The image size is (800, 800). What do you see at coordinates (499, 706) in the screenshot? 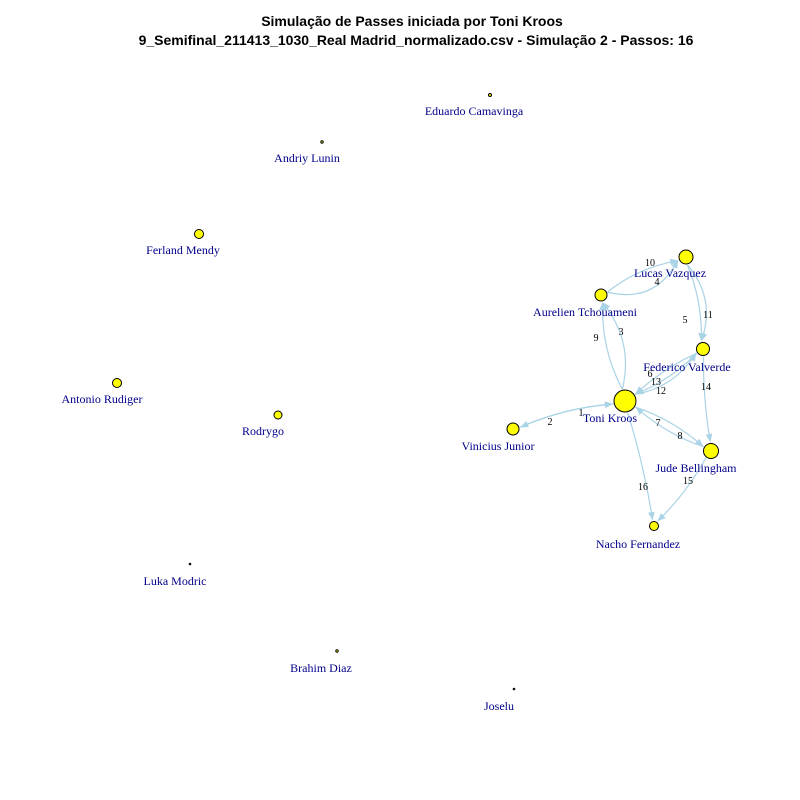
I see `player-label-joselu: Joselu` at bounding box center [499, 706].